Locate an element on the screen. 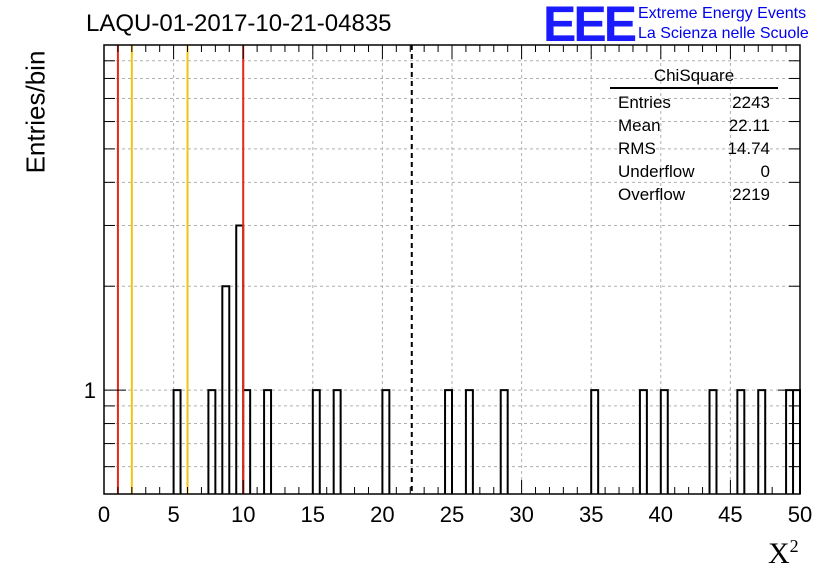 The image size is (836, 572). y-axis-label: Entries/bin is located at coordinates (35, 112).